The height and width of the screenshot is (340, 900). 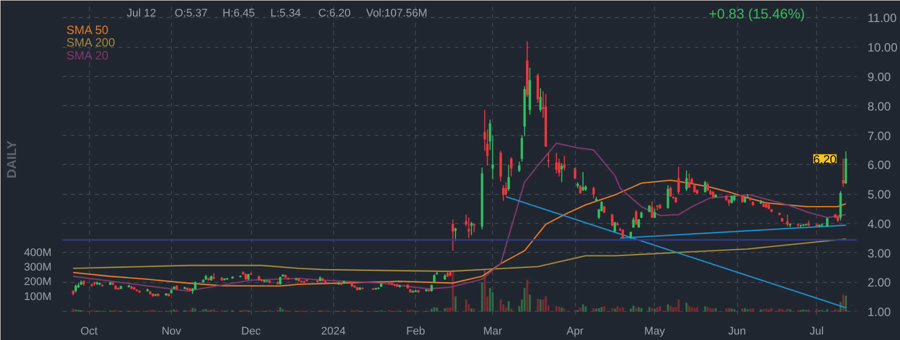 I want to click on x-tick-label: Dec, so click(x=251, y=332).